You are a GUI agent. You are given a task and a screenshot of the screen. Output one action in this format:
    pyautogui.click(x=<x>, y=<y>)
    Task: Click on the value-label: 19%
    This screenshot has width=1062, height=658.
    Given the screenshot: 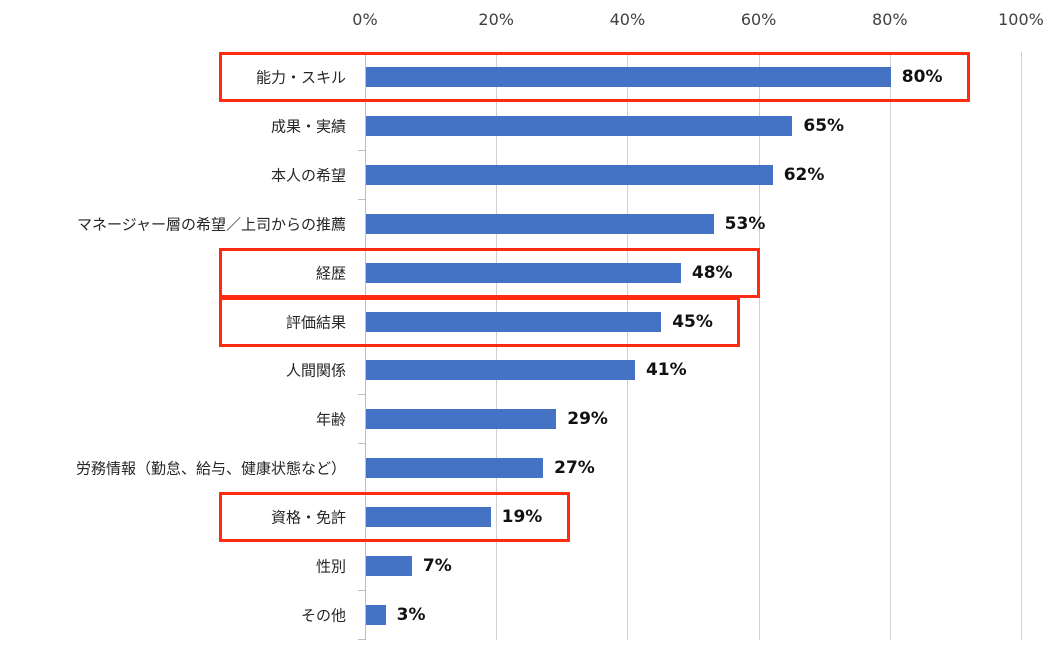 What is the action you would take?
    pyautogui.click(x=522, y=517)
    